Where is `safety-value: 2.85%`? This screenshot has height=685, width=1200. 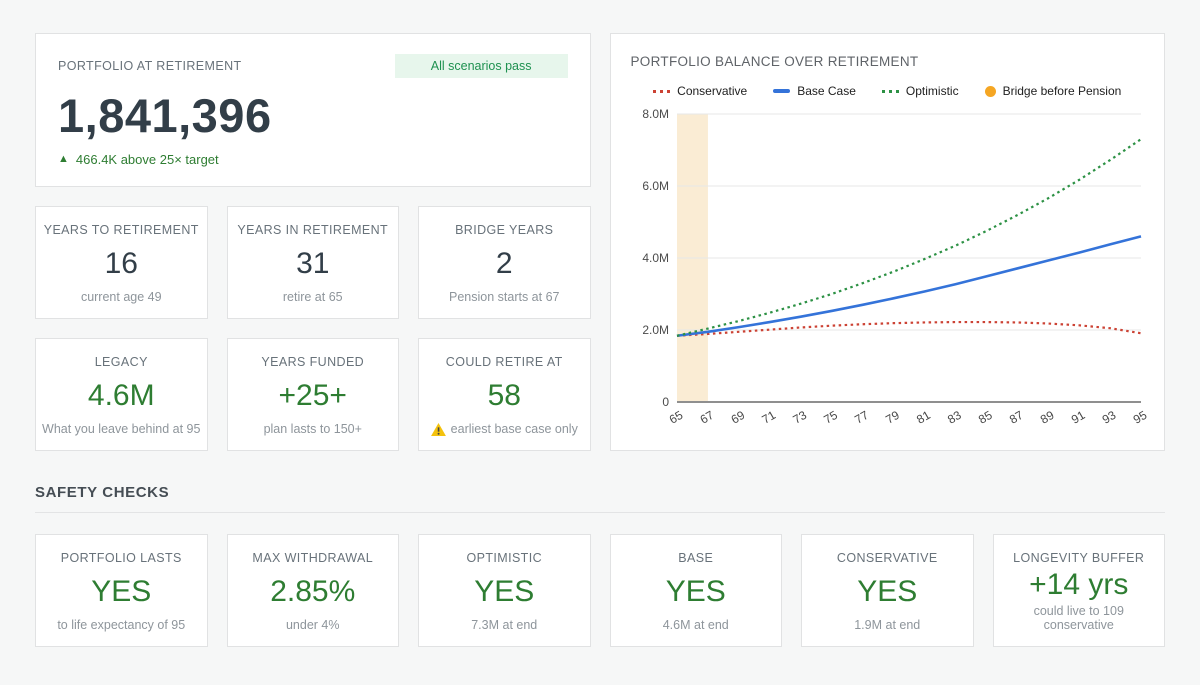
safety-value: 2.85% is located at coordinates (313, 591).